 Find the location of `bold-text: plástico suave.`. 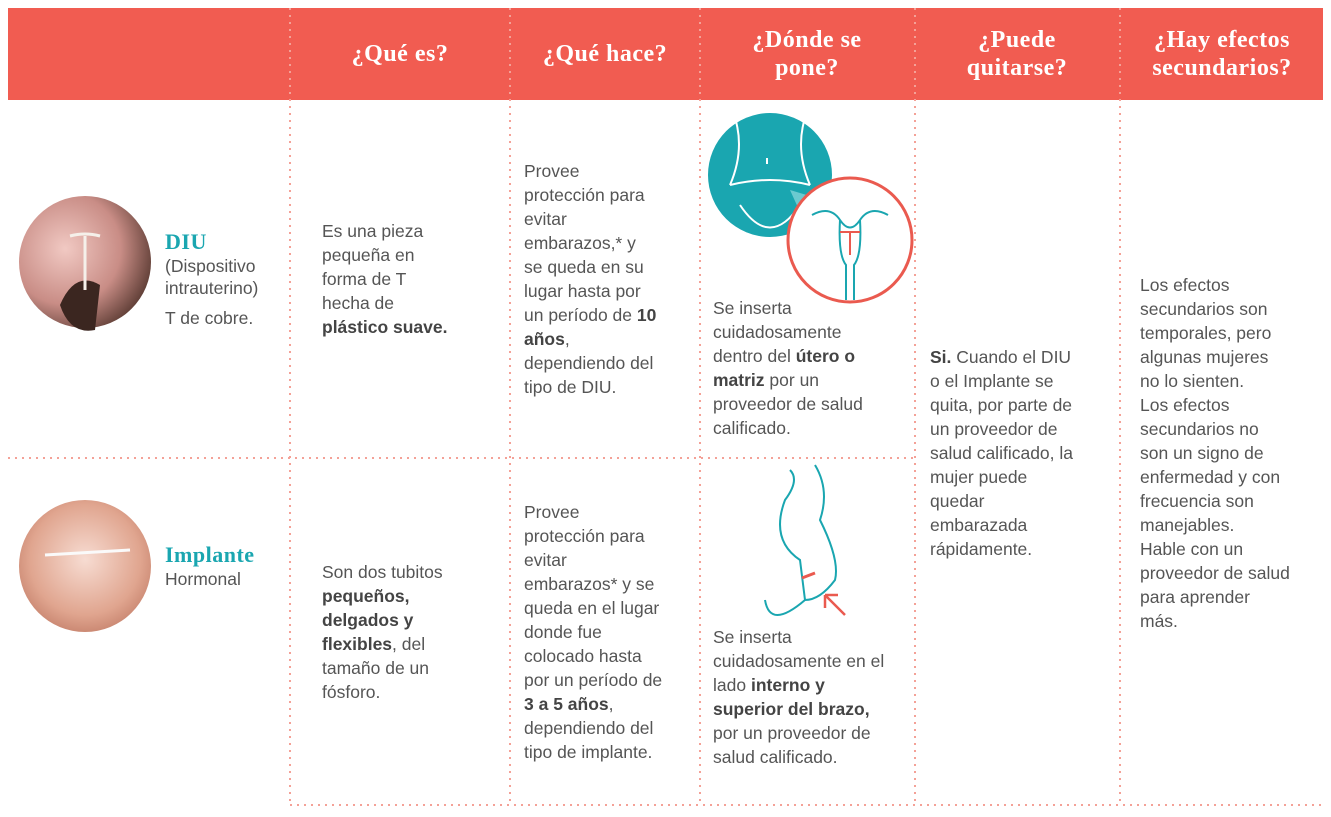

bold-text: plástico suave. is located at coordinates (385, 327).